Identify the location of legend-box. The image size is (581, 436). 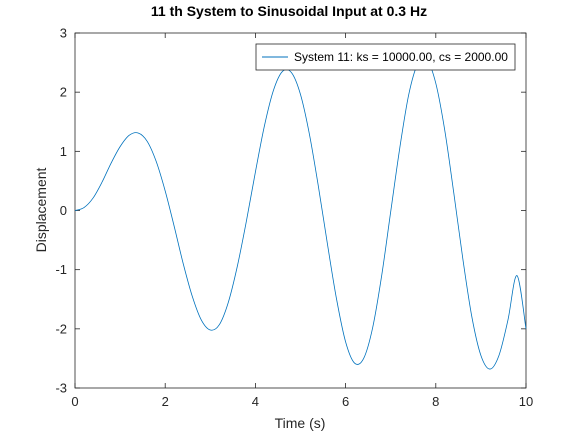
(385, 57).